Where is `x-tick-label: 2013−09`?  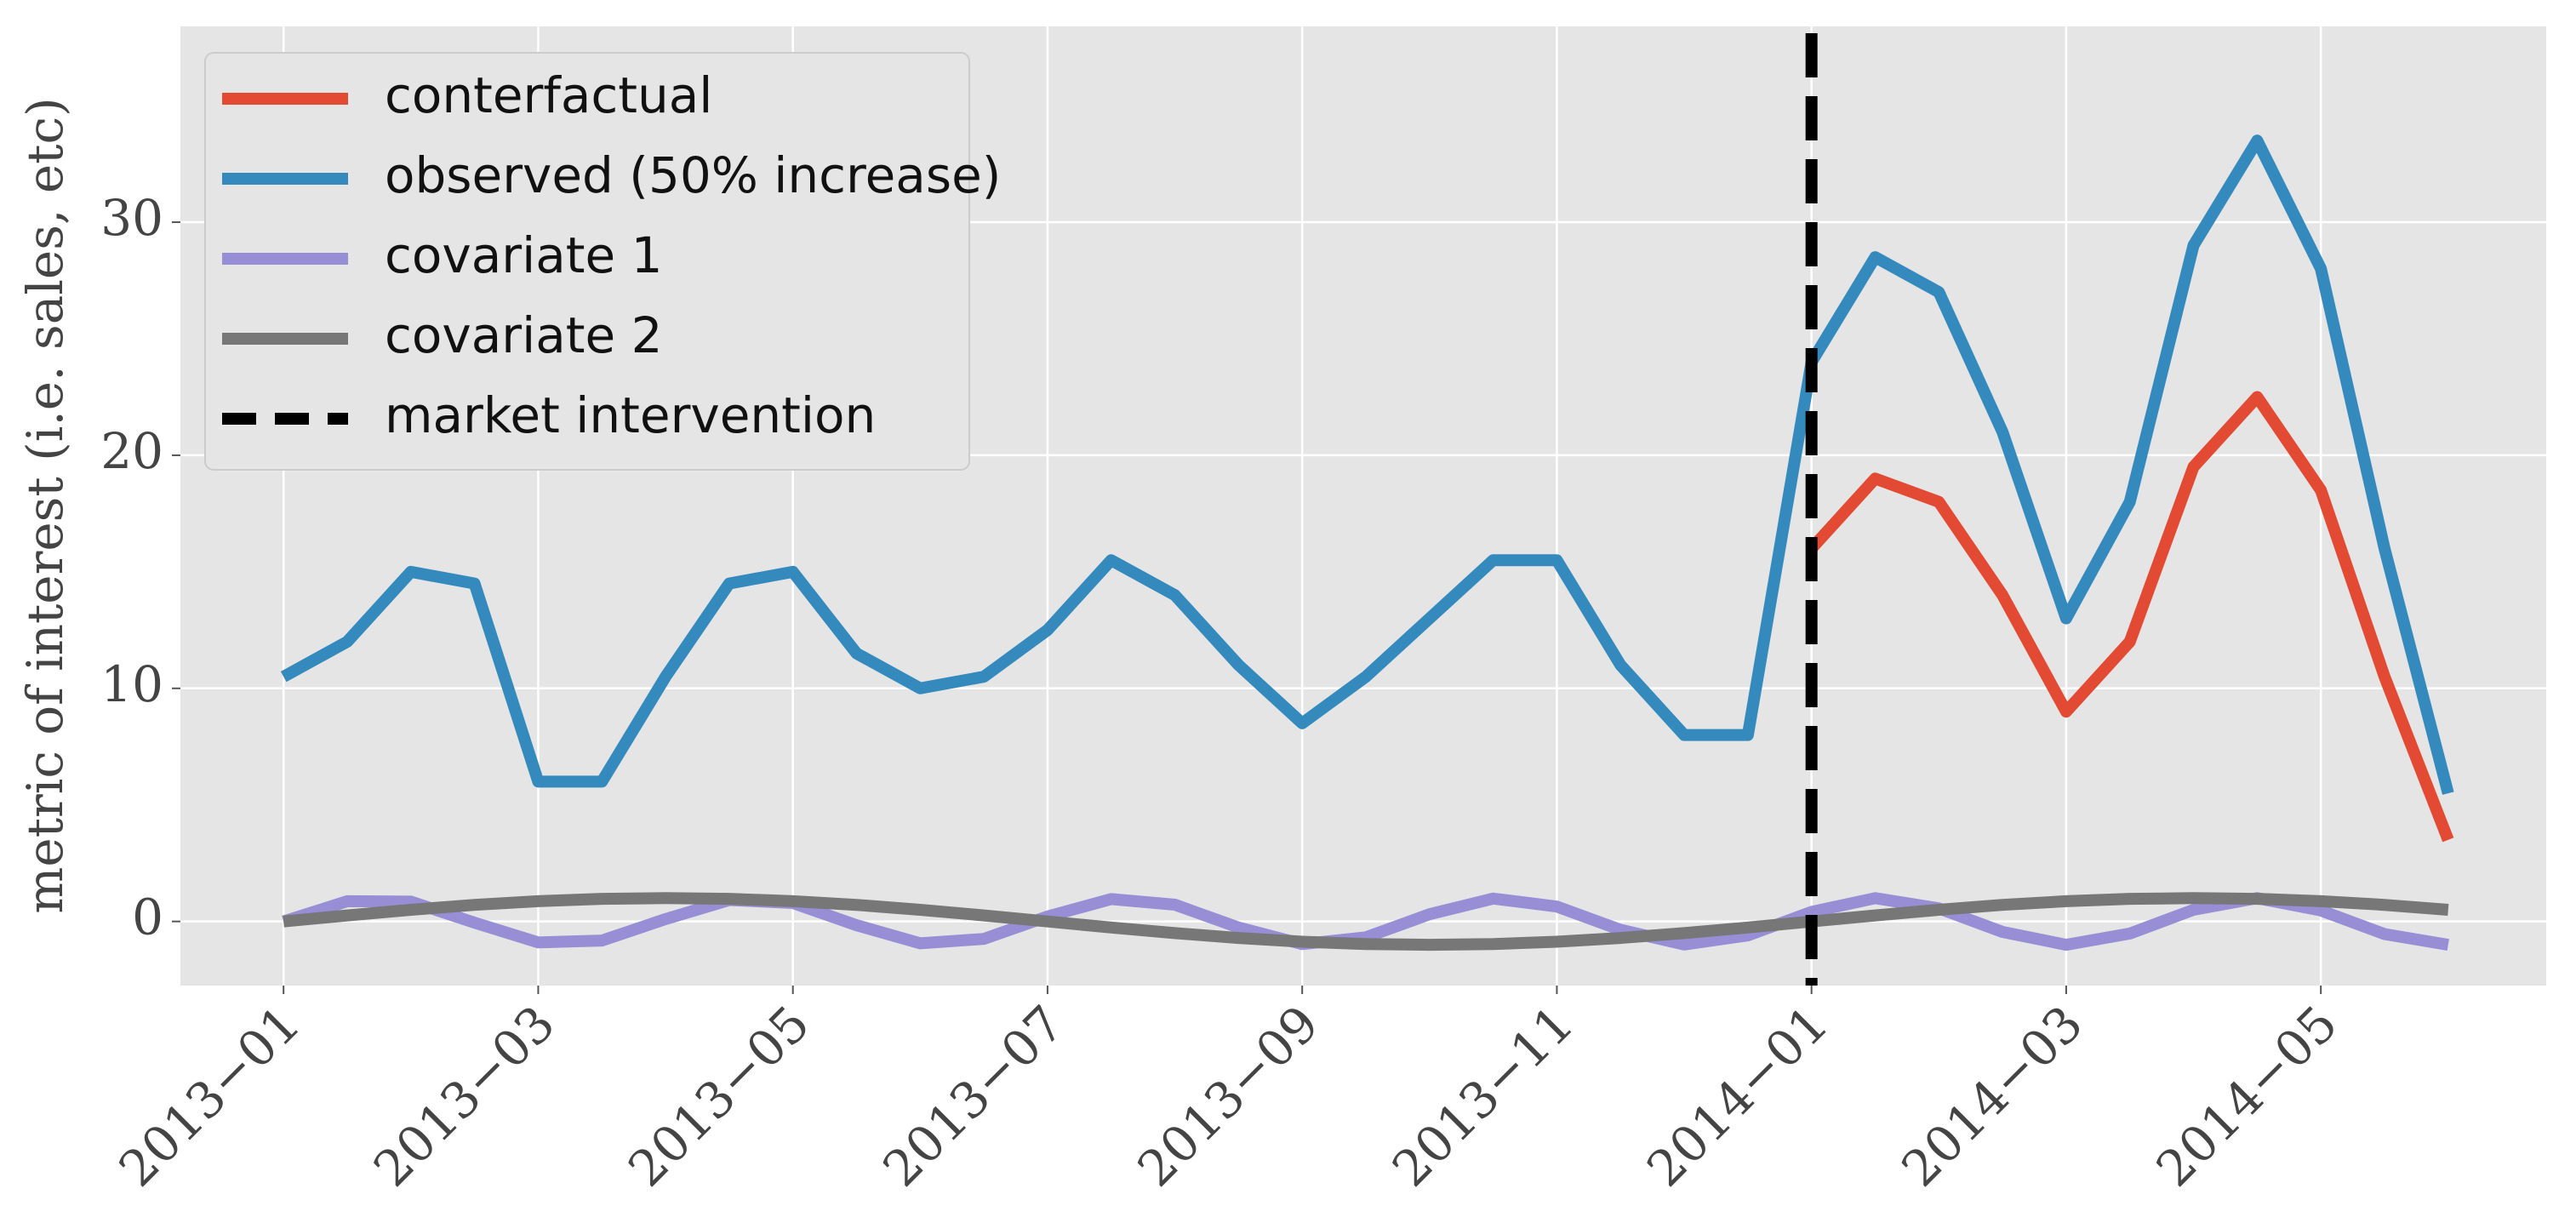 x-tick-label: 2013−09 is located at coordinates (1228, 1095).